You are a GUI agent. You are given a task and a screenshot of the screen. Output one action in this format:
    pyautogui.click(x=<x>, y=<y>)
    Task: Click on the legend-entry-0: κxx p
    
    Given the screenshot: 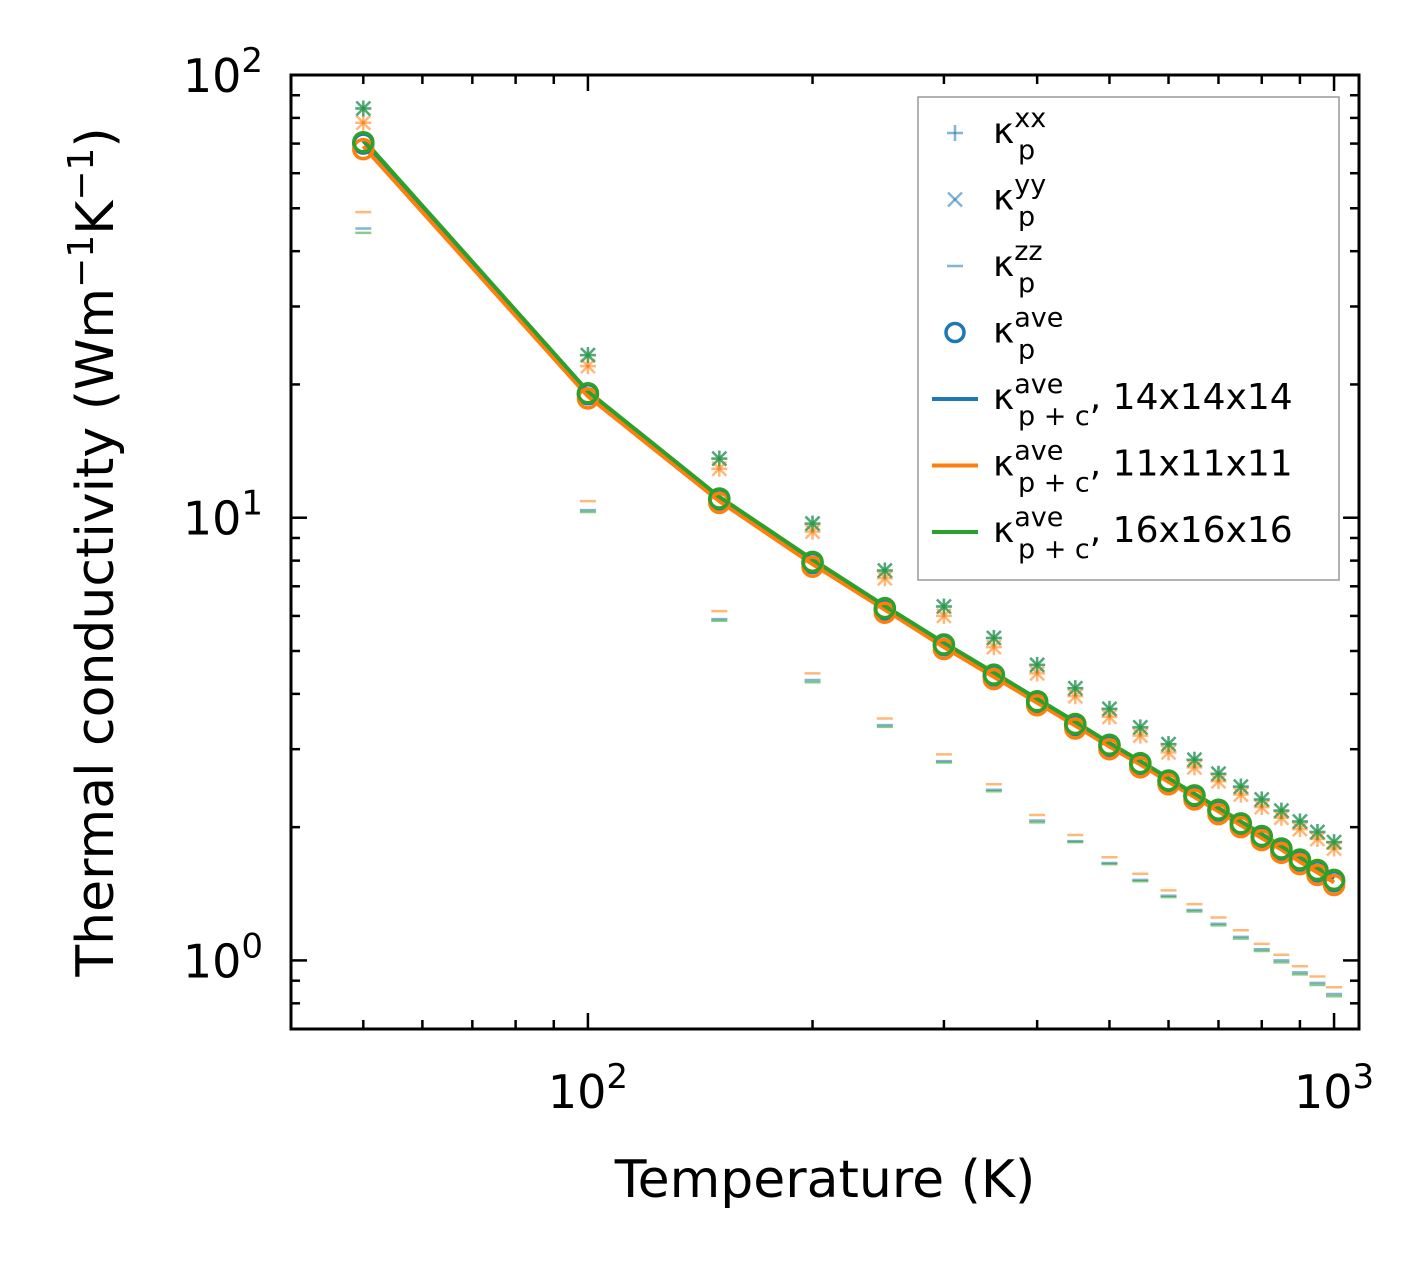 What is the action you would take?
    pyautogui.click(x=996, y=134)
    